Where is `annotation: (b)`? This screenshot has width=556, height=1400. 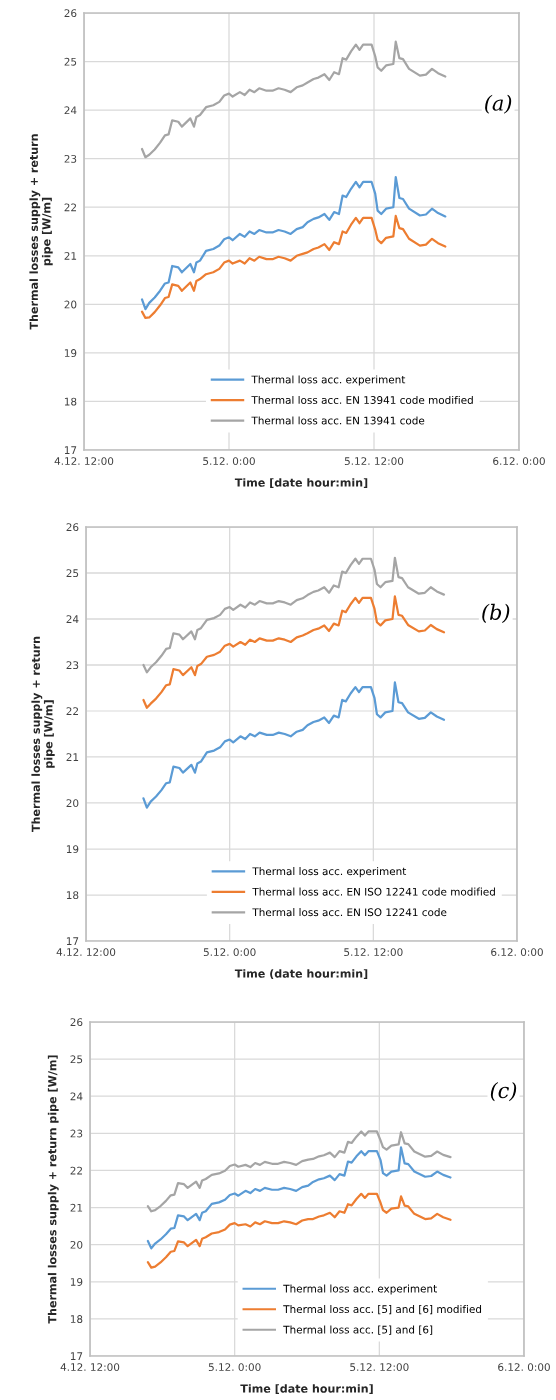 annotation: (b) is located at coordinates (496, 613).